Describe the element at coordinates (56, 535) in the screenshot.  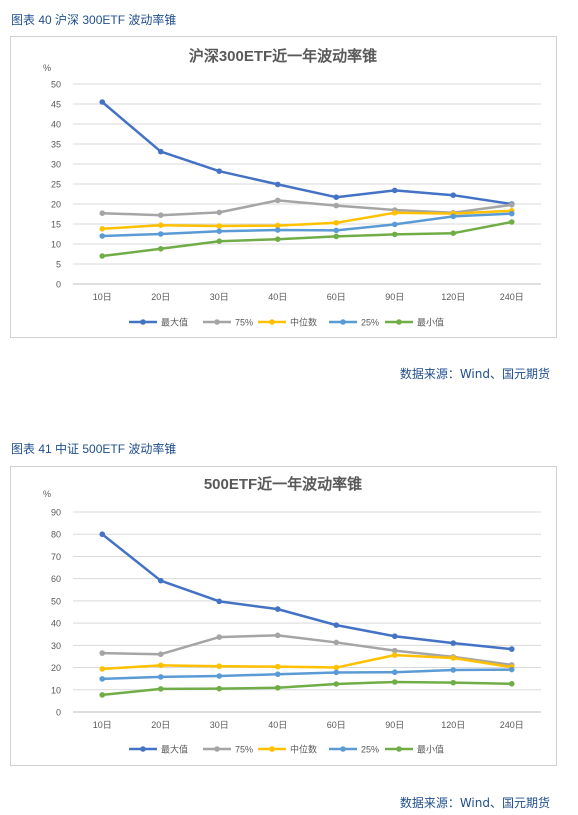
I see `y-tick-label: 80` at that location.